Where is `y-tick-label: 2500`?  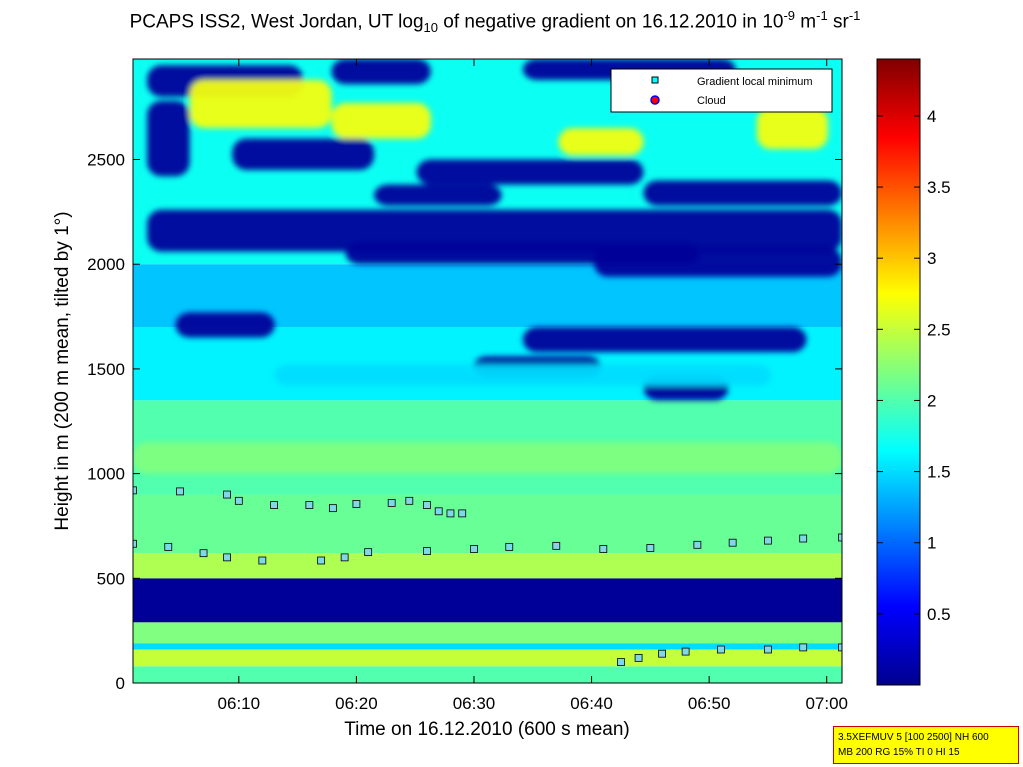 y-tick-label: 2500 is located at coordinates (106, 160).